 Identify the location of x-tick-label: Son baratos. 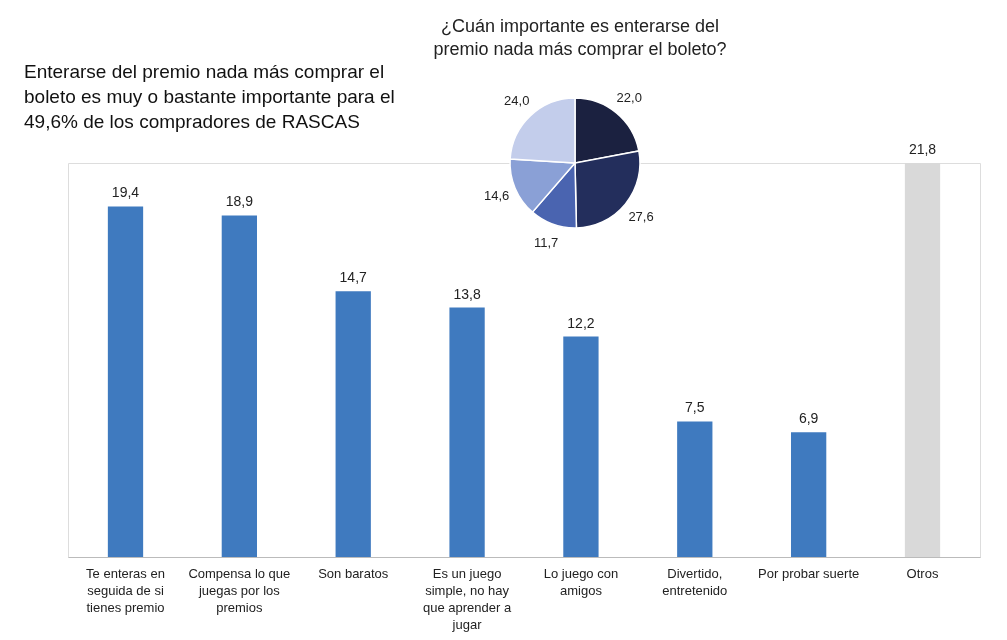
(353, 573).